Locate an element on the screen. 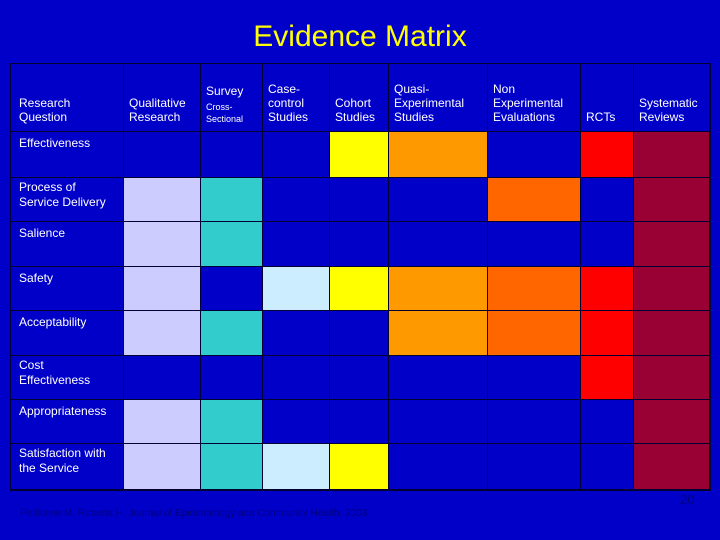  matrix-row: Satisfaction with the Service is located at coordinates (360, 467).